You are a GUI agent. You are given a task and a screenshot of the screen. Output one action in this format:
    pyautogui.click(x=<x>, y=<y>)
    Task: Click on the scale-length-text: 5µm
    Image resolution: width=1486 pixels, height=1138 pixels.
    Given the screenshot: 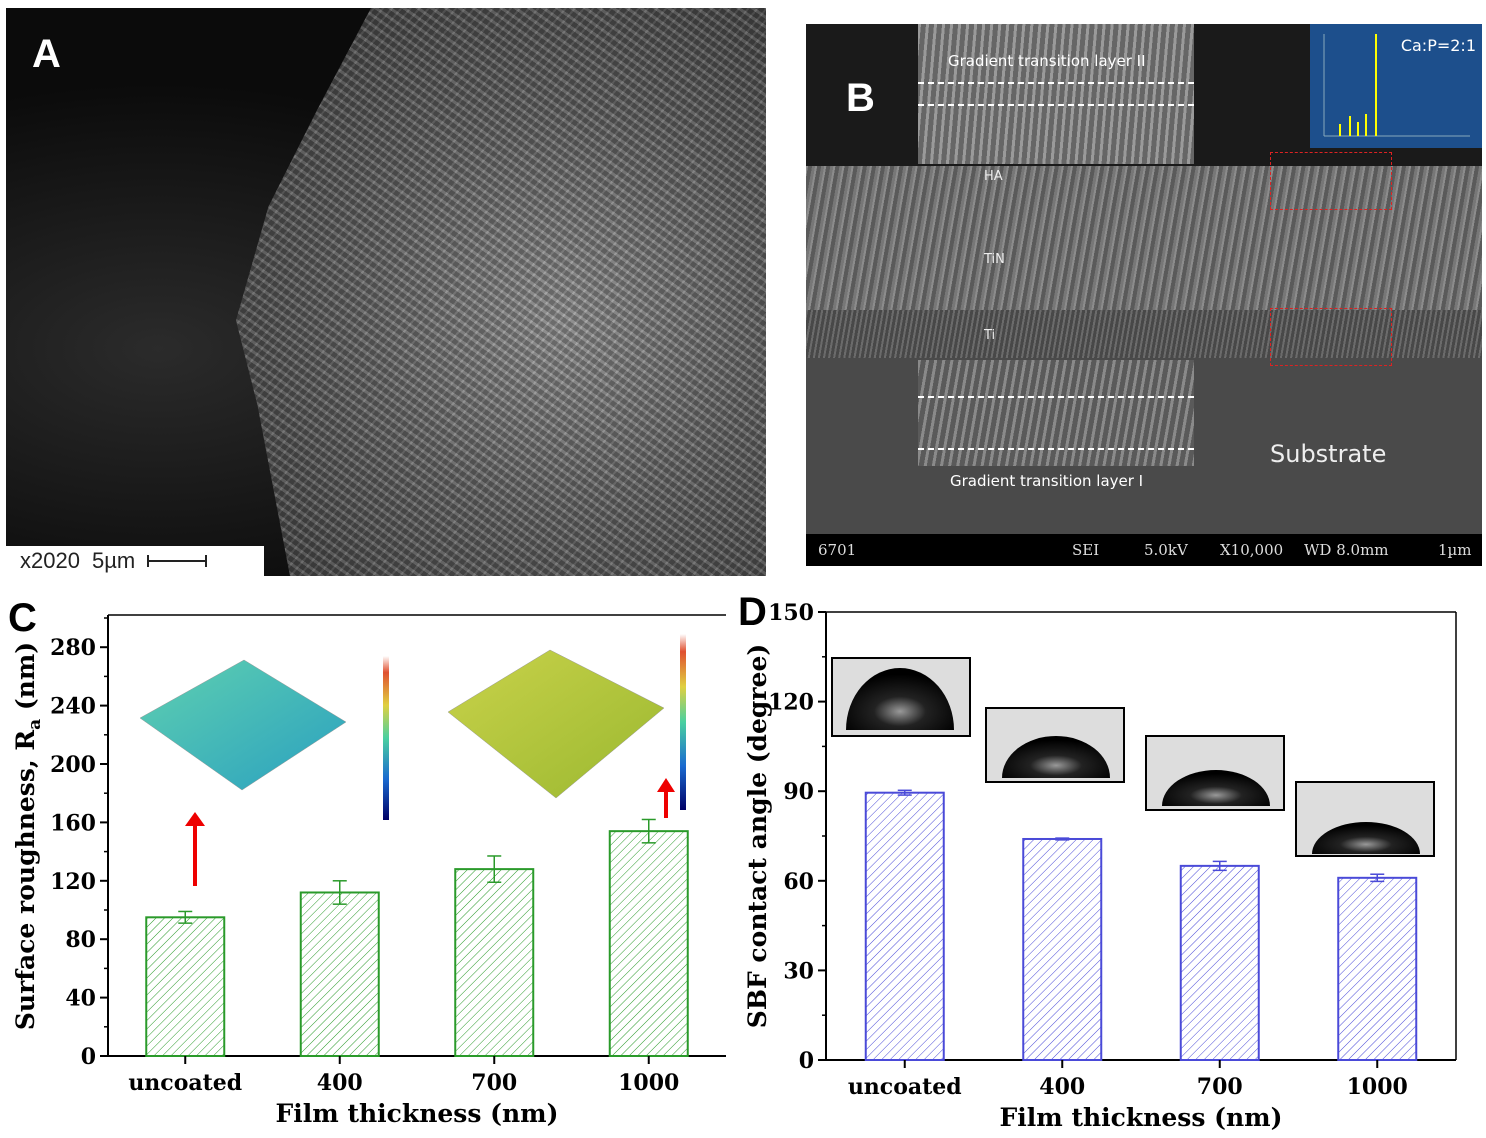 What is the action you would take?
    pyautogui.click(x=113, y=560)
    